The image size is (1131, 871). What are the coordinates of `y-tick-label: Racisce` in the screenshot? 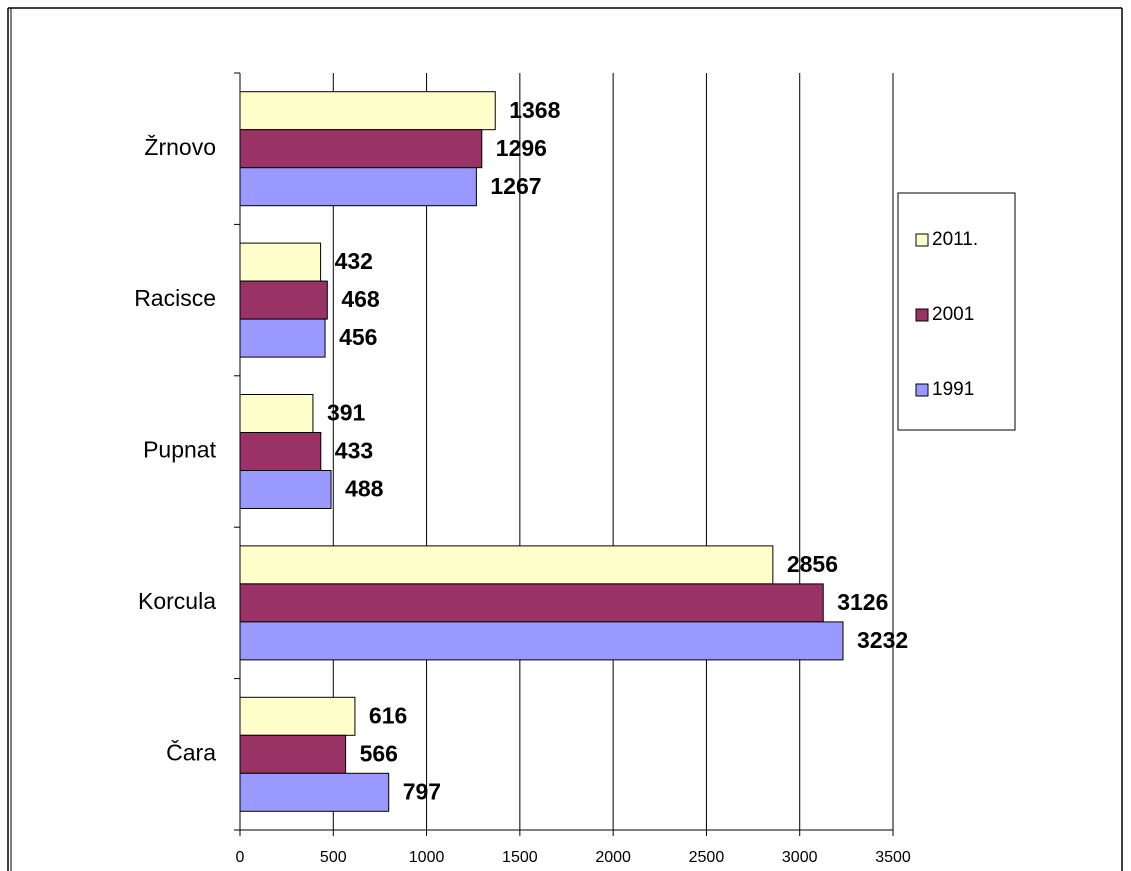 It's located at (175, 298).